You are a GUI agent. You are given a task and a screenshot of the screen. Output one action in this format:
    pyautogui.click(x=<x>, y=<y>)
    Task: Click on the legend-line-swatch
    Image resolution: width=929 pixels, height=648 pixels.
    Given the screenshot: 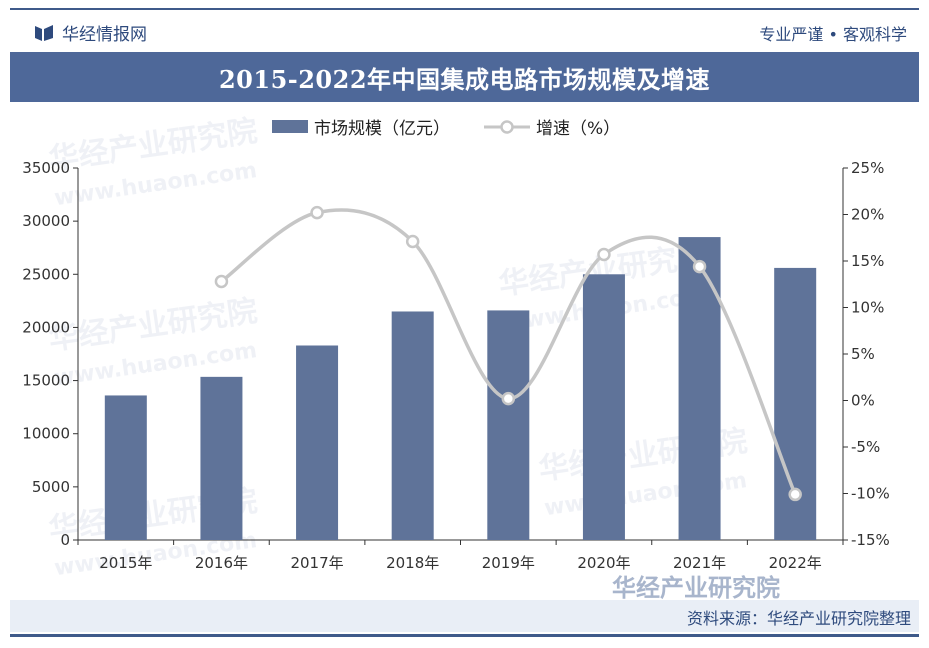 What is the action you would take?
    pyautogui.click(x=507, y=126)
    